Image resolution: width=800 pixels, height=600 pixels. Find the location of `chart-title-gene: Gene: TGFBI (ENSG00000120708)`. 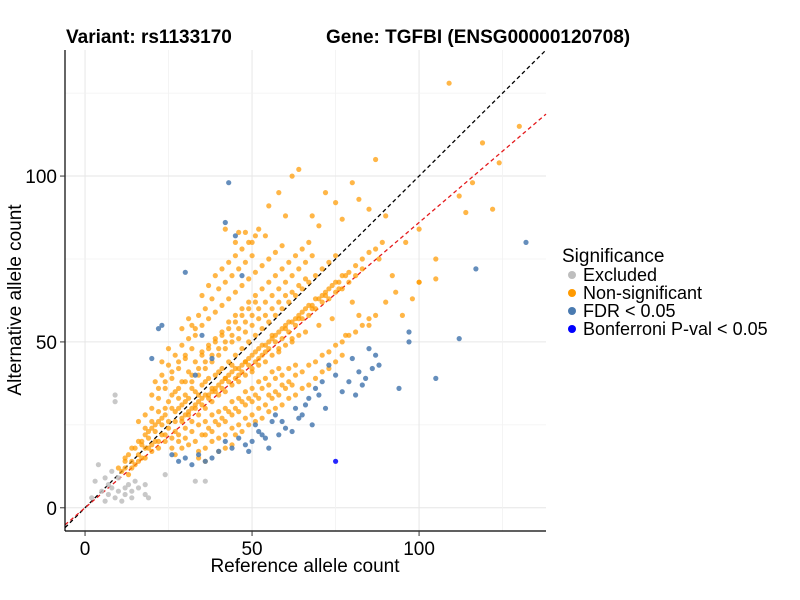

chart-title-gene: Gene: TGFBI (ENSG00000120708) is located at coordinates (478, 37).